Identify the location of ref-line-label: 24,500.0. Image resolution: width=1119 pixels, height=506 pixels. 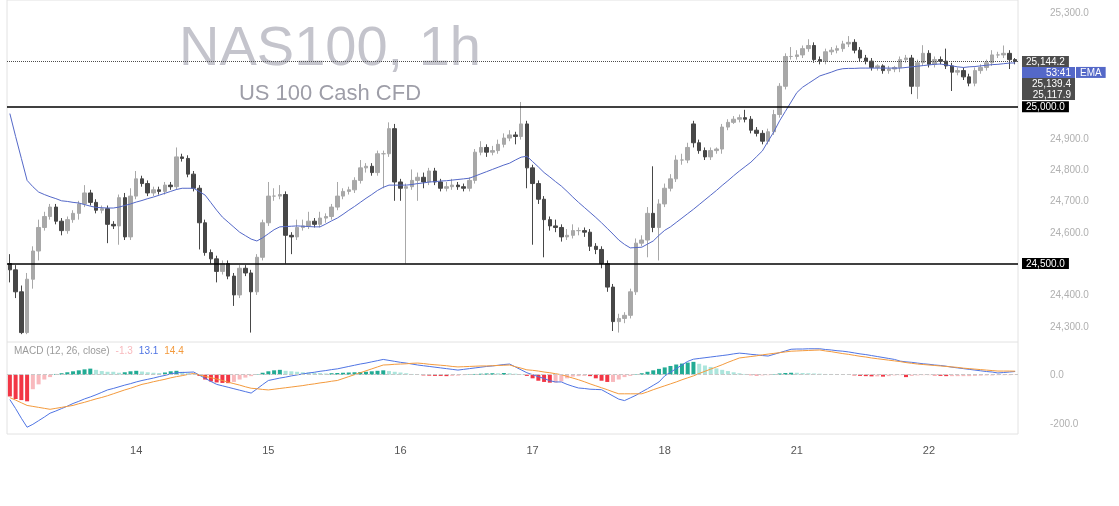
(1046, 264).